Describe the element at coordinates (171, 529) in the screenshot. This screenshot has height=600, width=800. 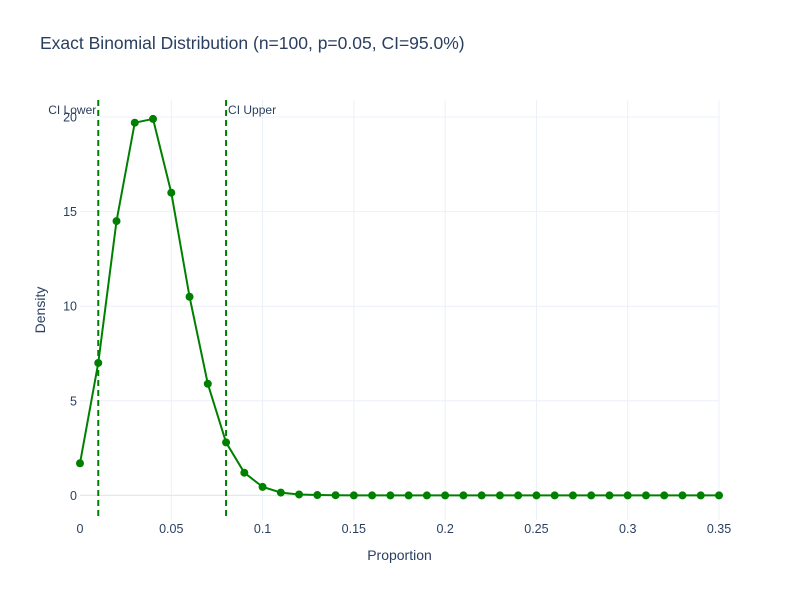
I see `x-tick-label: 0.05` at that location.